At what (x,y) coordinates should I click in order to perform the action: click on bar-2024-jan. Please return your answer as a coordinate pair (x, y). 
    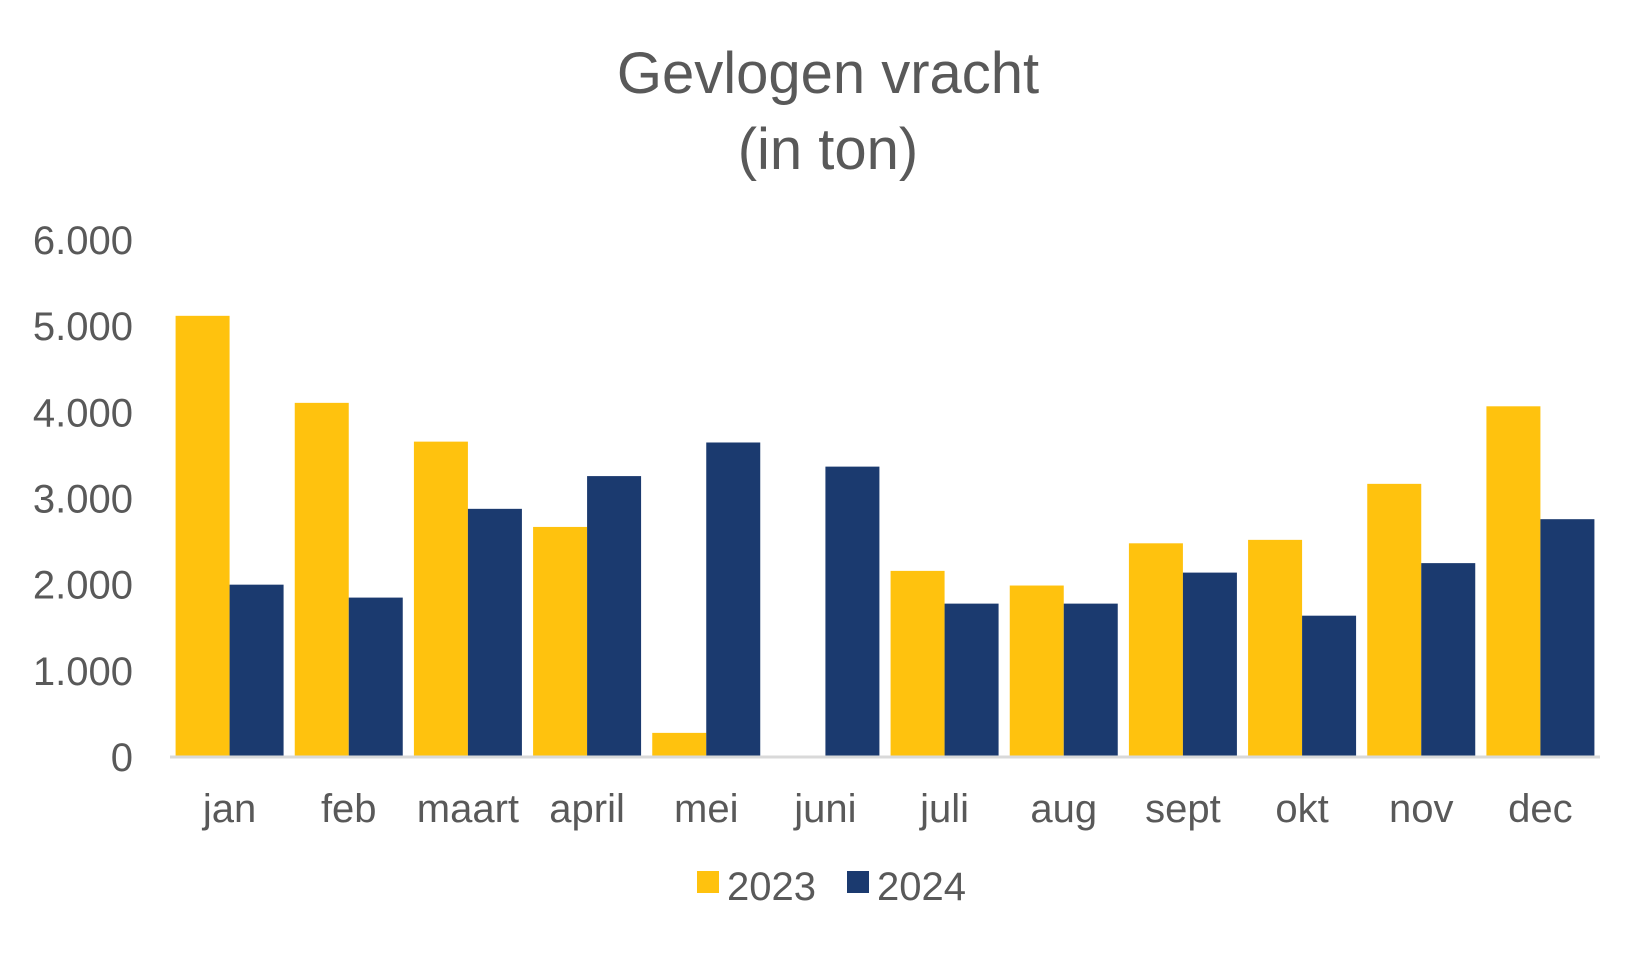
    Looking at the image, I should click on (256, 670).